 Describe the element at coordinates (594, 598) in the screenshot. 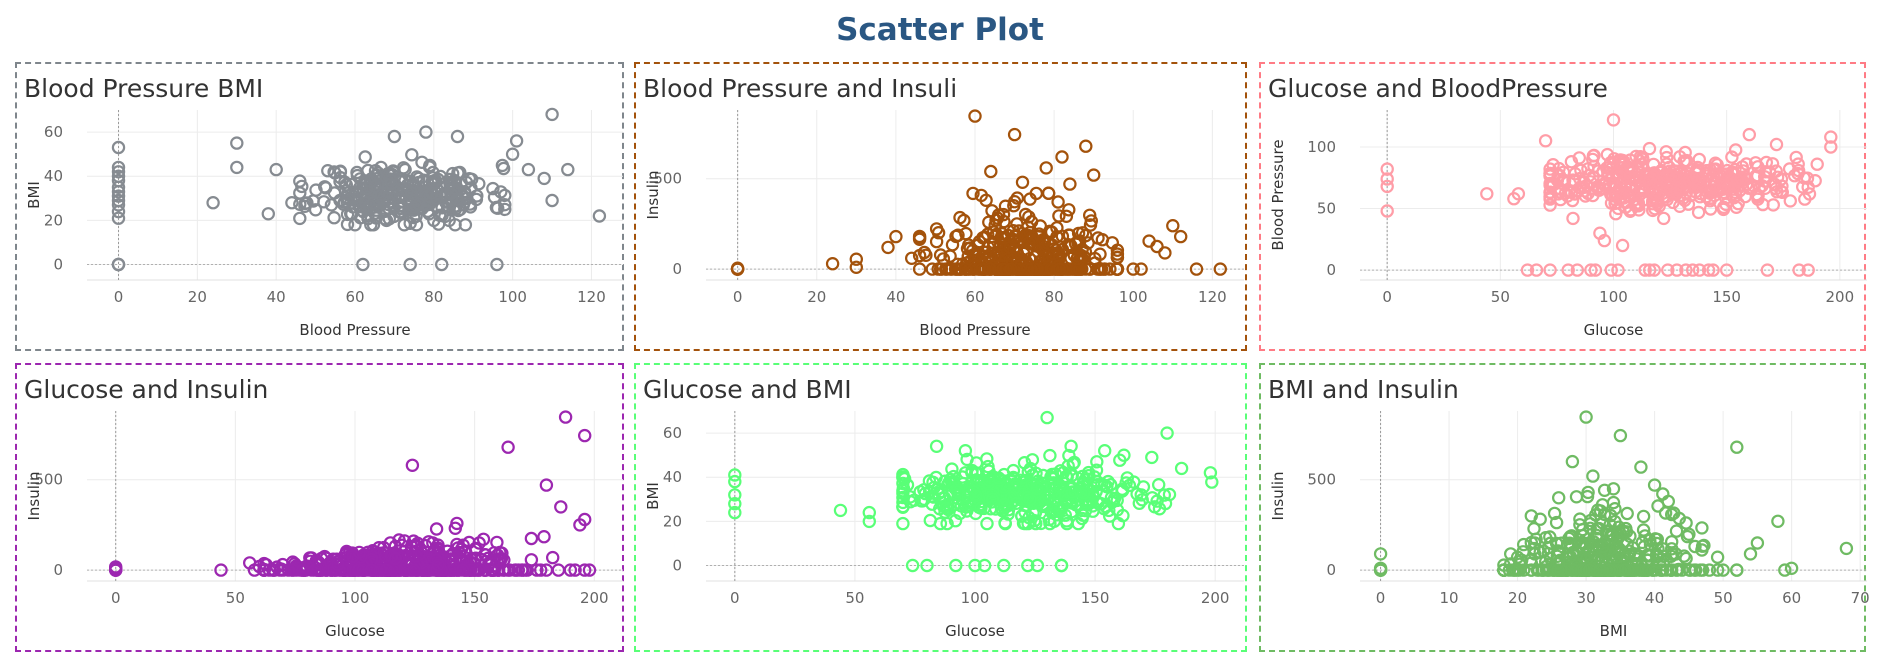

I see `x-tick-label: 200` at that location.